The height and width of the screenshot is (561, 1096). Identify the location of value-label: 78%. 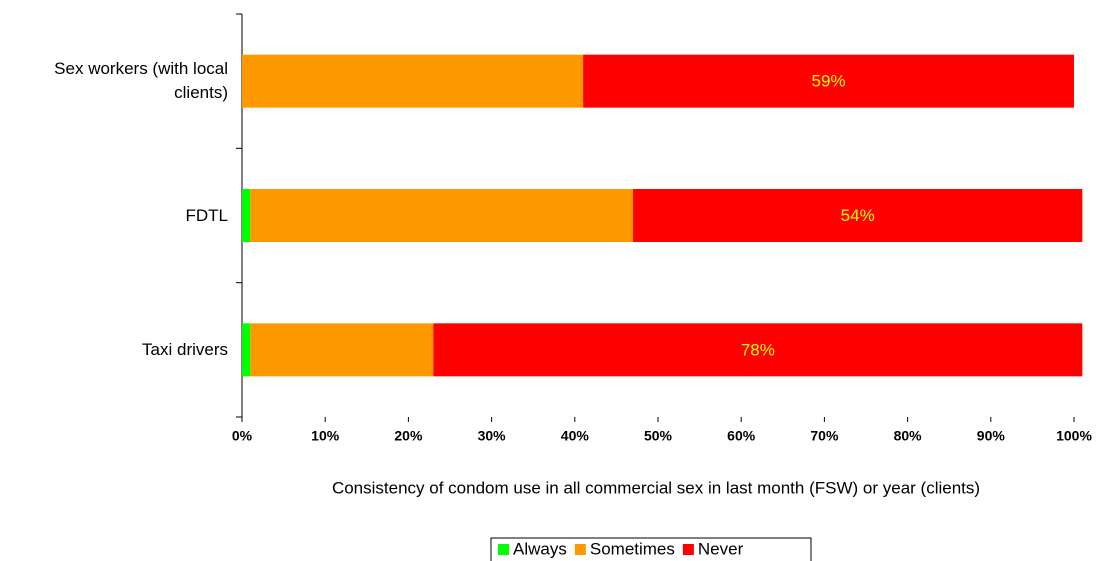
(758, 349).